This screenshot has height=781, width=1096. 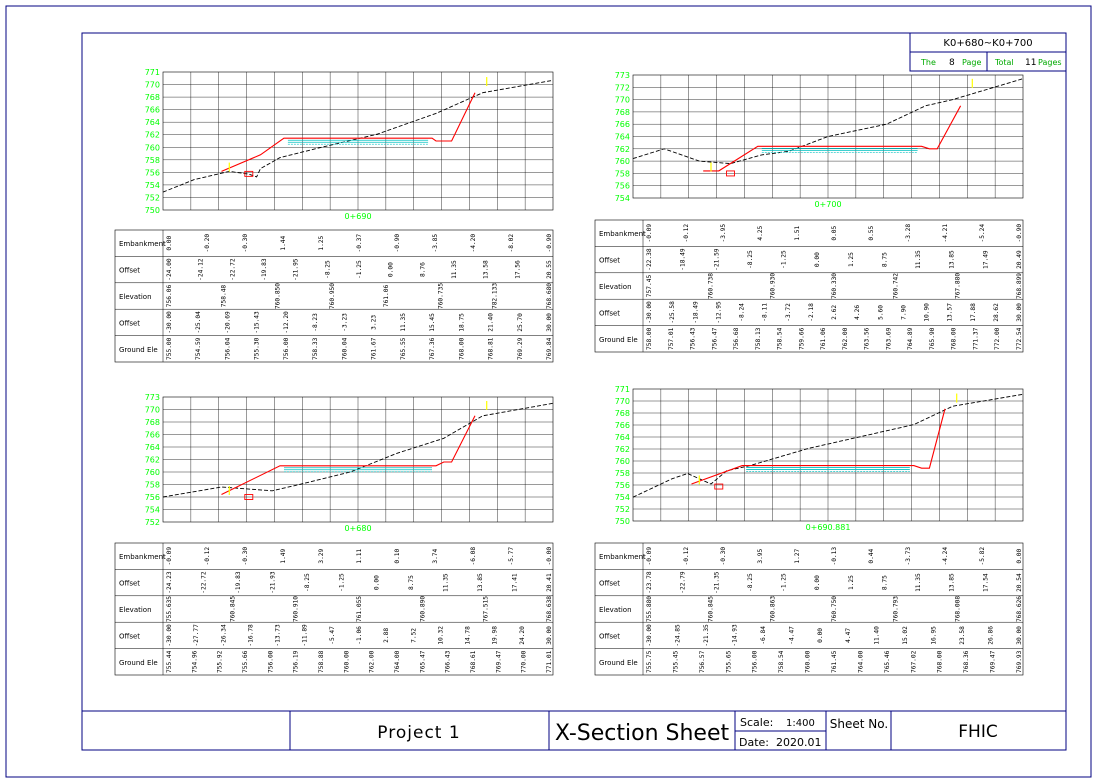 I want to click on table-cell: -1.06, so click(x=359, y=635).